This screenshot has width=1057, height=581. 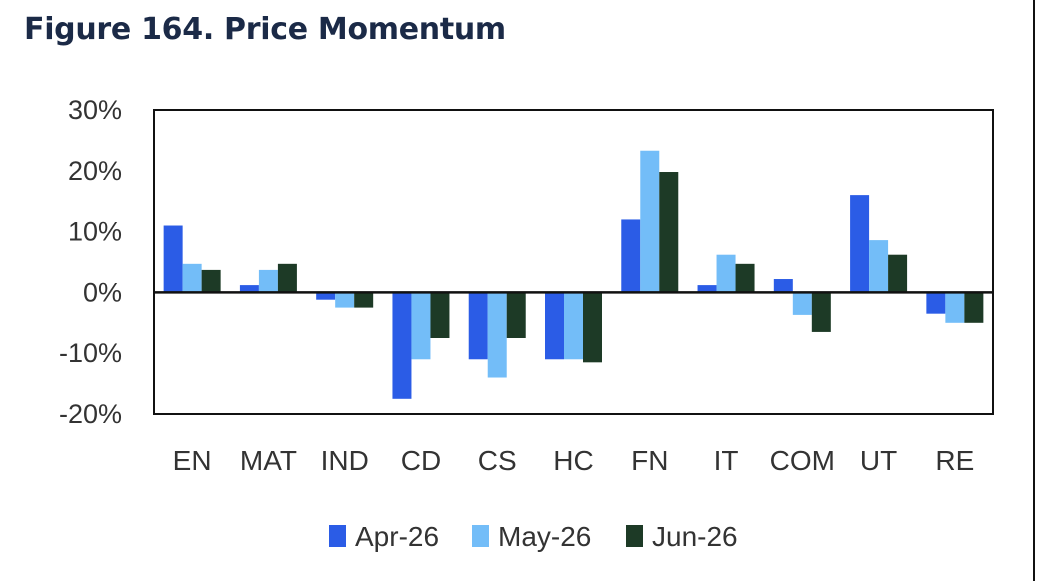 I want to click on x-category-label: FN, so click(x=649, y=460).